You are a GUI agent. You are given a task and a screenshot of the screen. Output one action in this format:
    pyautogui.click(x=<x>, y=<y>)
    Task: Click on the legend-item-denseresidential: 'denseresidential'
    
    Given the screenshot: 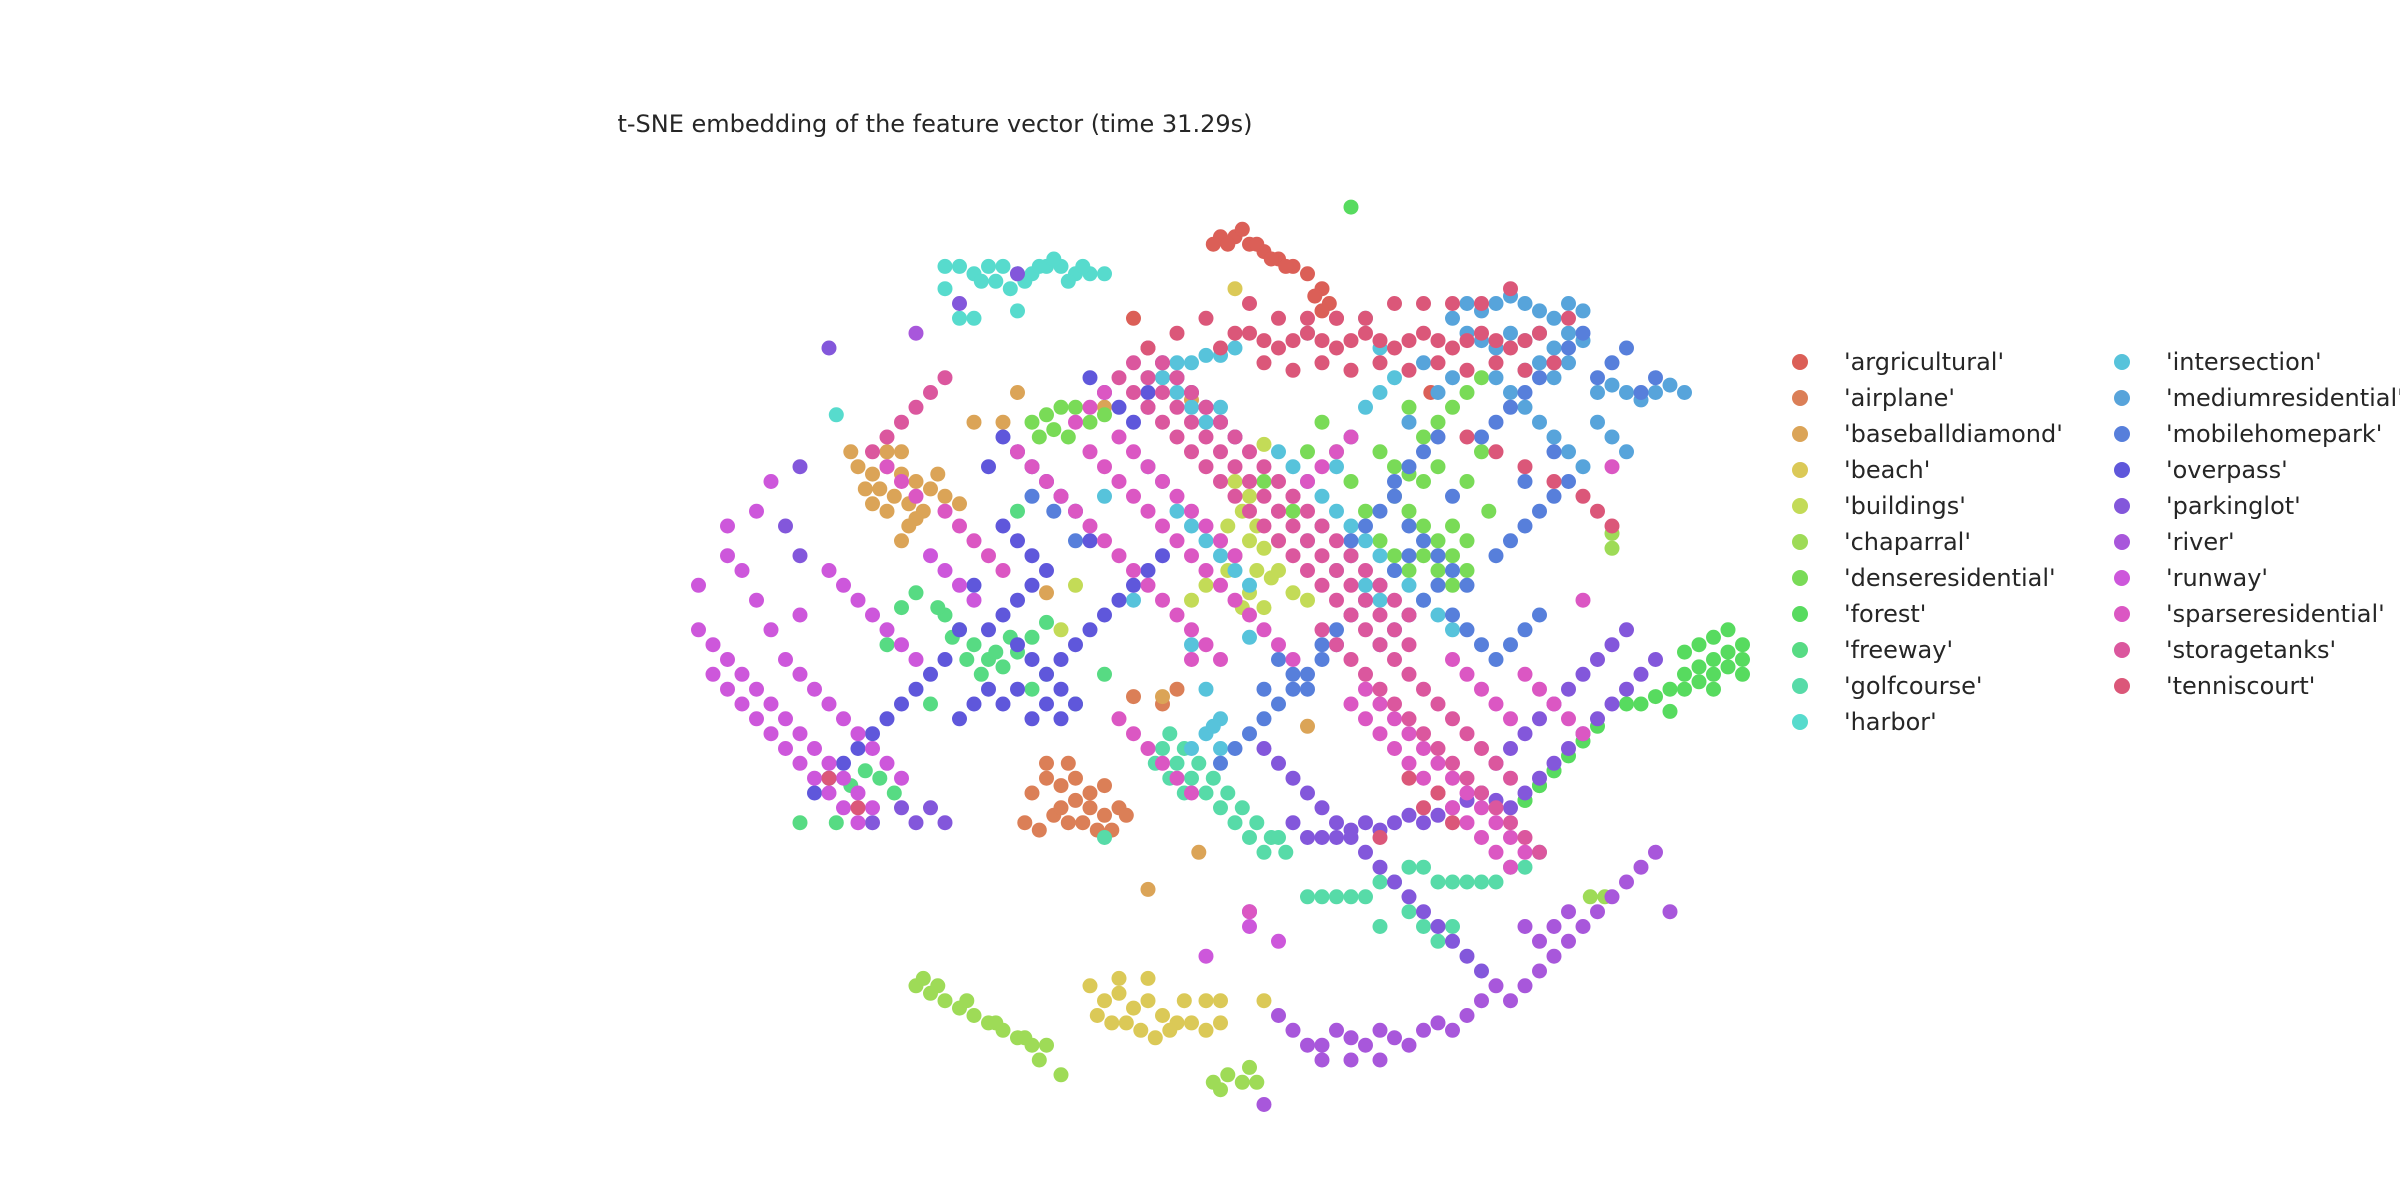 What is the action you would take?
    pyautogui.click(x=1924, y=578)
    